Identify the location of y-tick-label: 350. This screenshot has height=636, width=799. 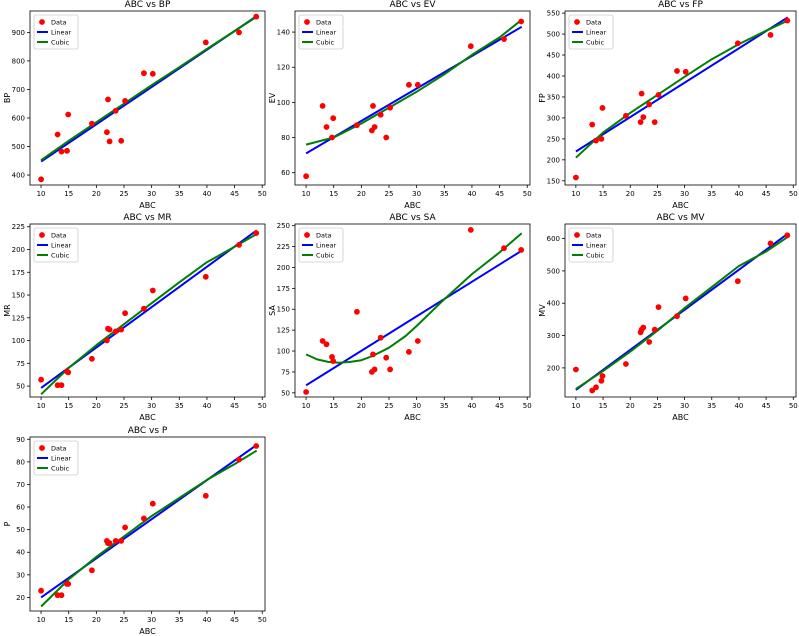
(553, 97).